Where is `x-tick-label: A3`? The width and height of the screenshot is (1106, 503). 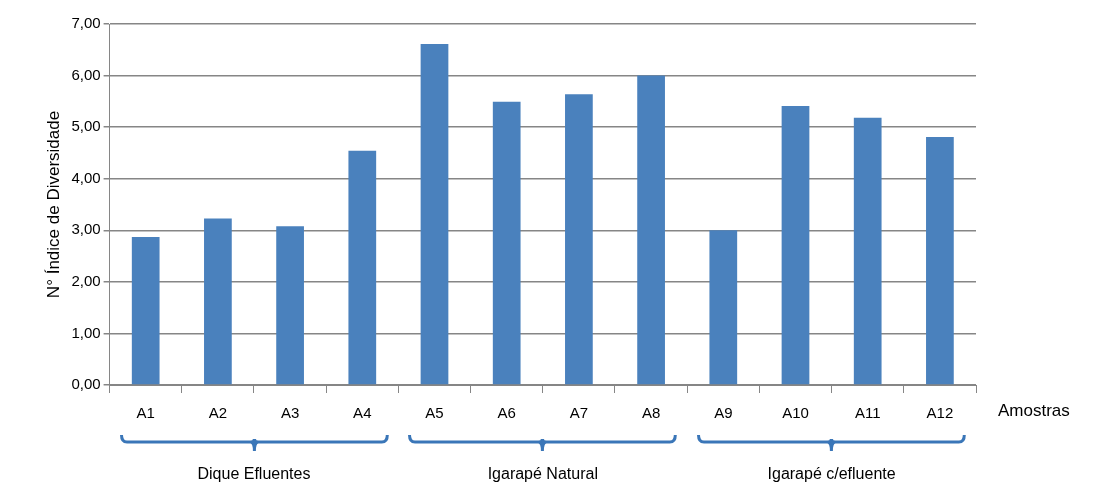
x-tick-label: A3 is located at coordinates (290, 413).